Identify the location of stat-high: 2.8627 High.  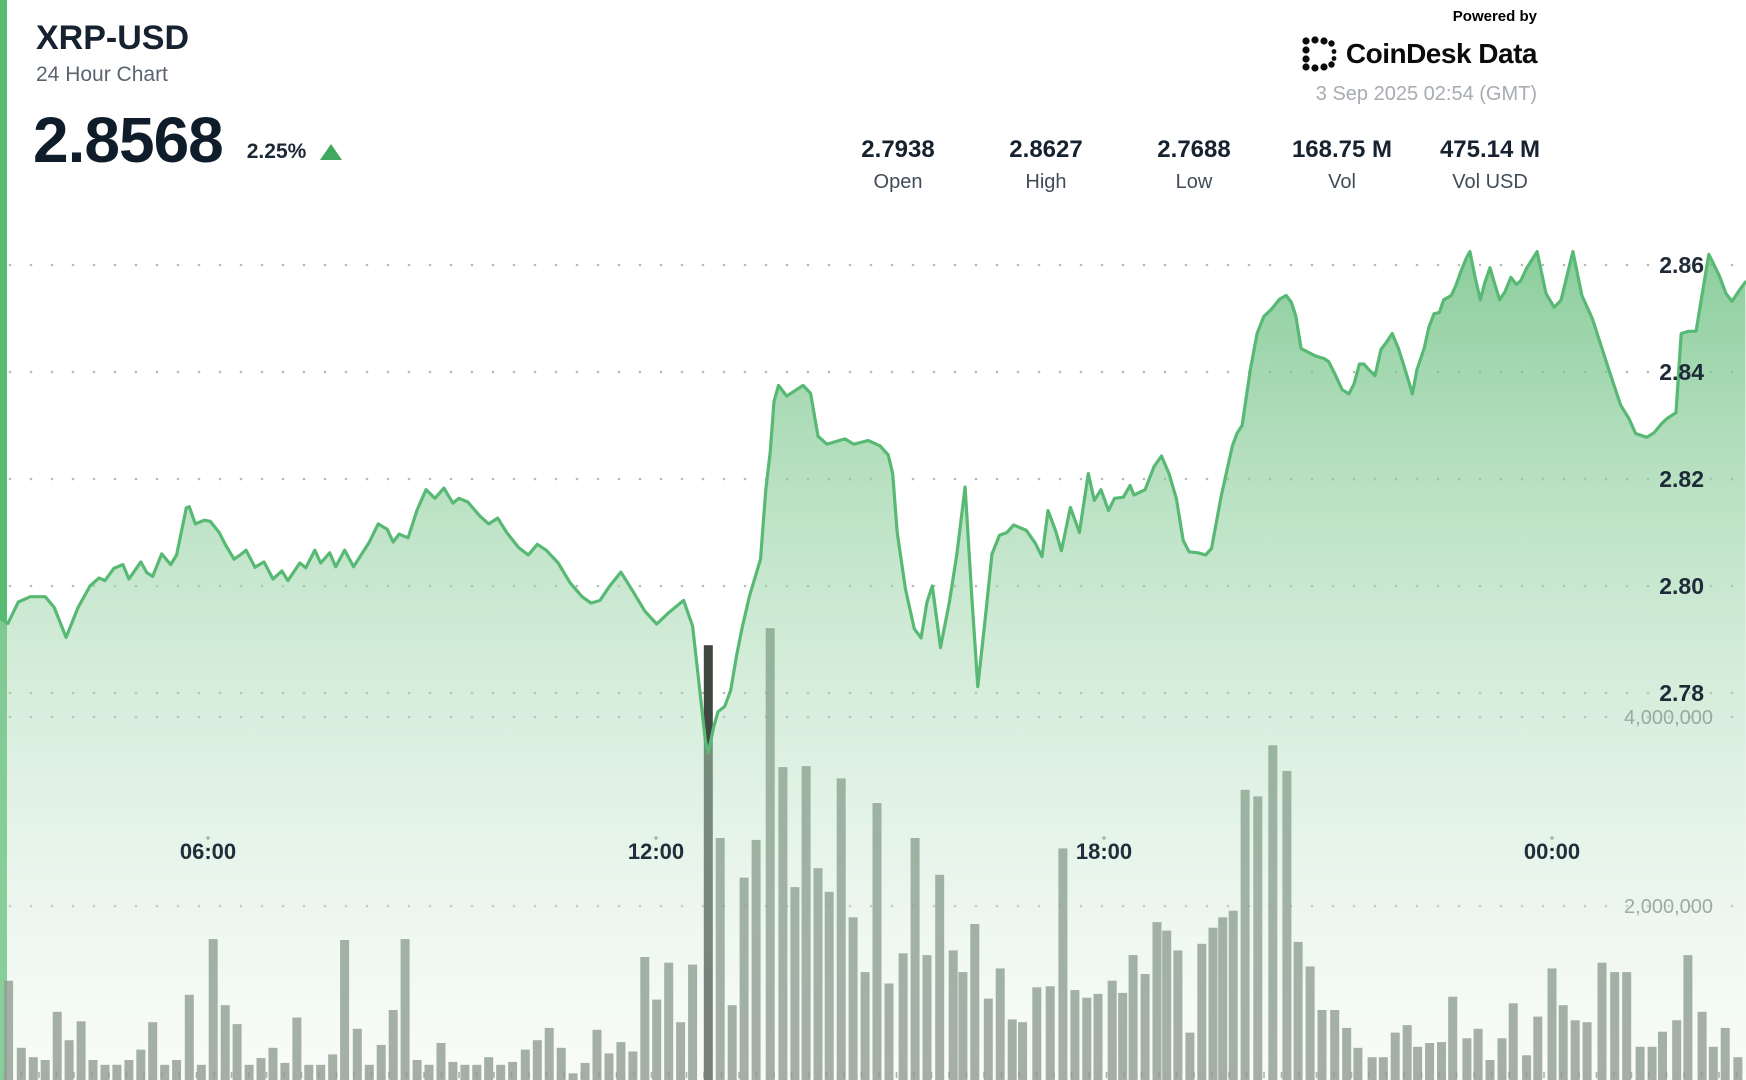
(1046, 165).